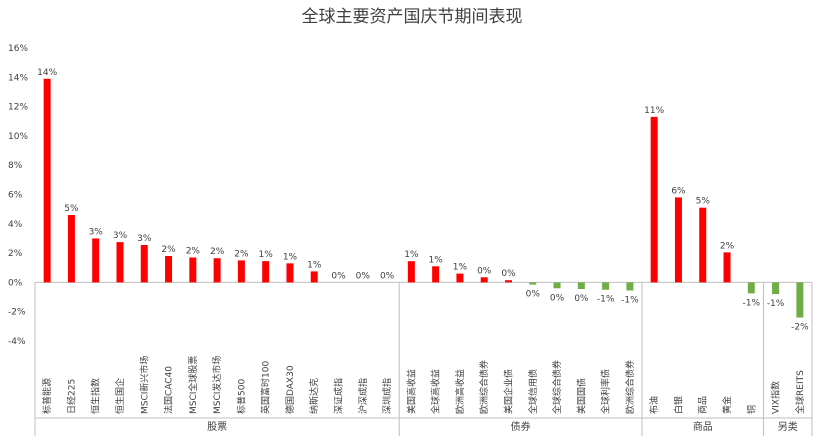 The image size is (824, 442). Describe the element at coordinates (144, 385) in the screenshot. I see `category-label: MSCI新兴市场` at that location.